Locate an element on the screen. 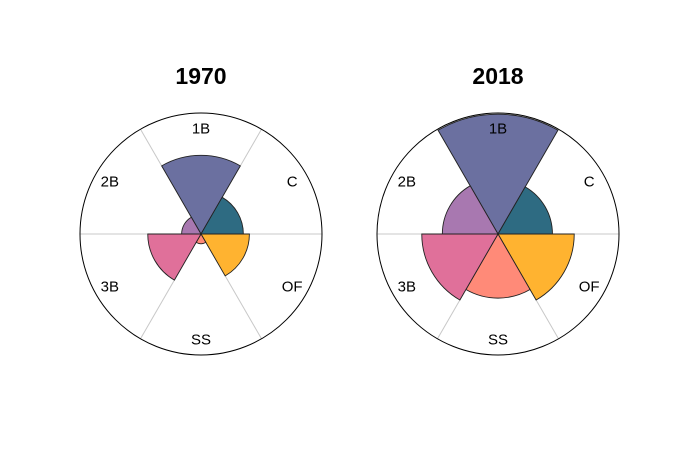 The image size is (700, 450). panel-title: 2018 is located at coordinates (497, 76).